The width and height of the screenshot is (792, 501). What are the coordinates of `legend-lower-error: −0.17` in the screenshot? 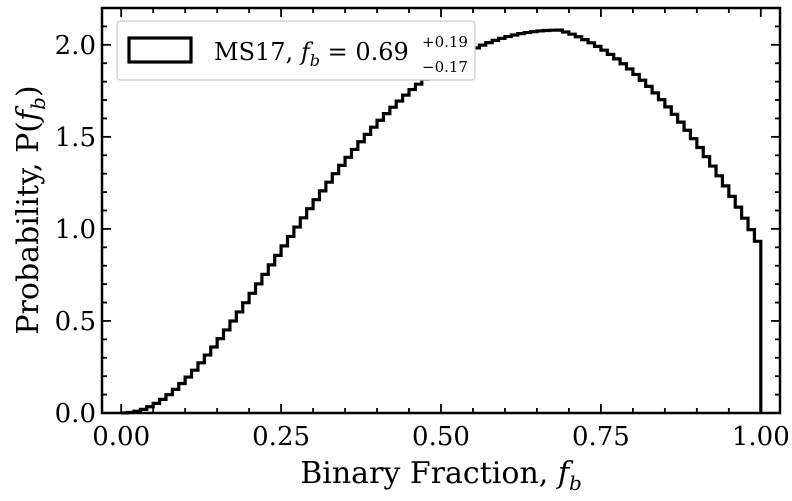 It's located at (445, 67).